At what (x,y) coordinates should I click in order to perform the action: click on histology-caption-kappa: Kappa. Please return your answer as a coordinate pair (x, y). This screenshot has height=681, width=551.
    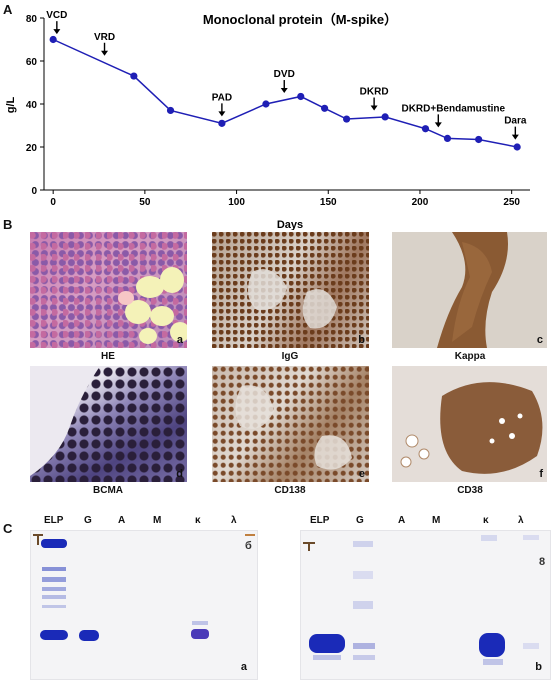
    Looking at the image, I should click on (470, 356).